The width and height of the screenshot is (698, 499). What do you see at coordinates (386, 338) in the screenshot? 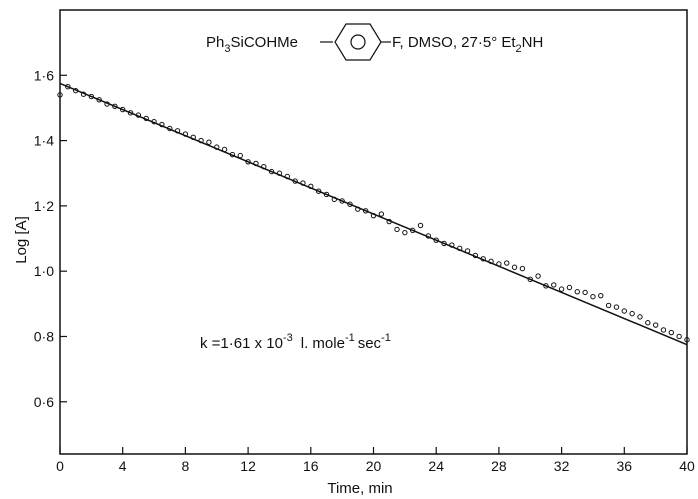
I see `k-exp3: -1` at bounding box center [386, 338].